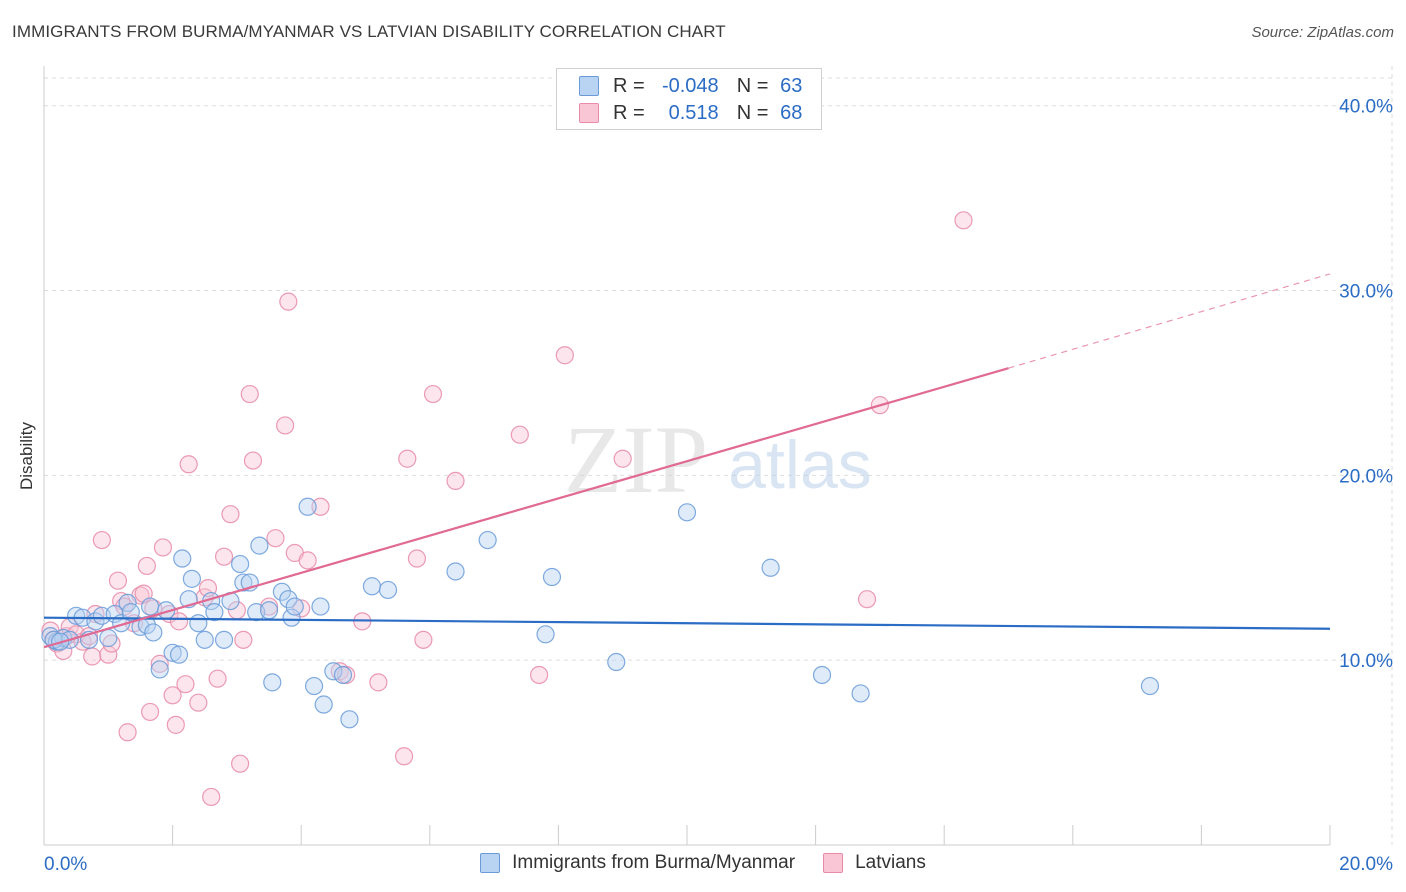 The image size is (1406, 892). Describe the element at coordinates (589, 86) in the screenshot. I see `legend-swatch-blue` at that location.